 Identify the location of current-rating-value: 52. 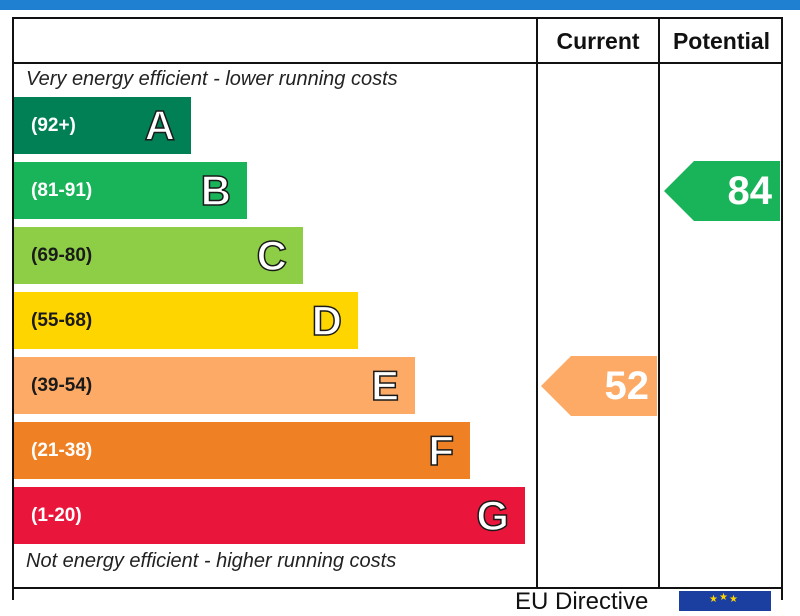
(627, 385).